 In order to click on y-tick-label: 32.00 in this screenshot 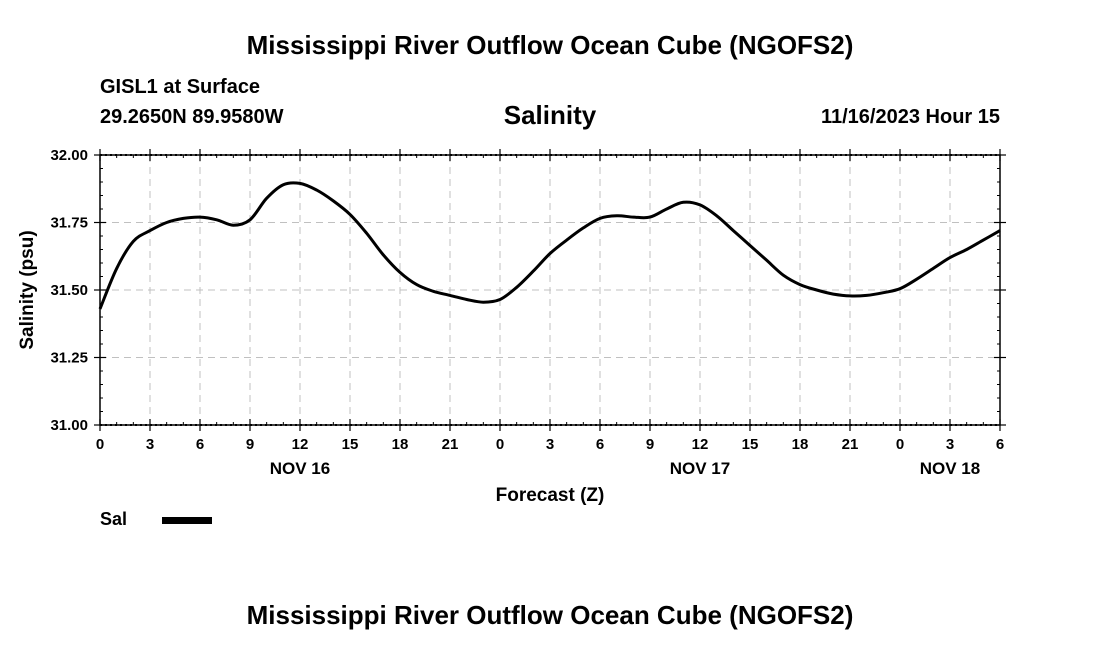, I will do `click(69, 155)`.